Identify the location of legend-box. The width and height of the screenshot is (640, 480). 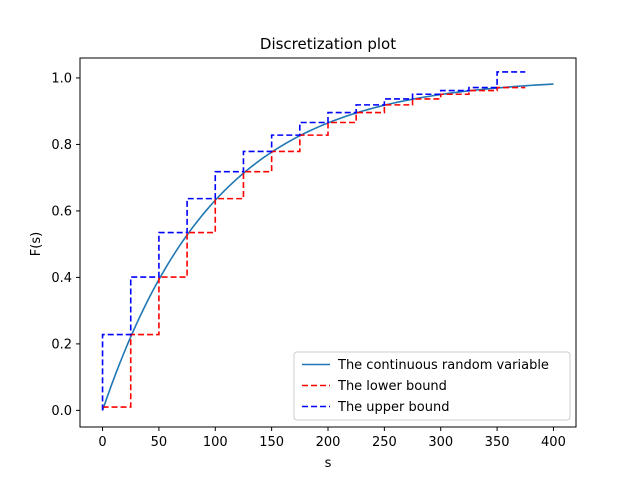
(432, 386).